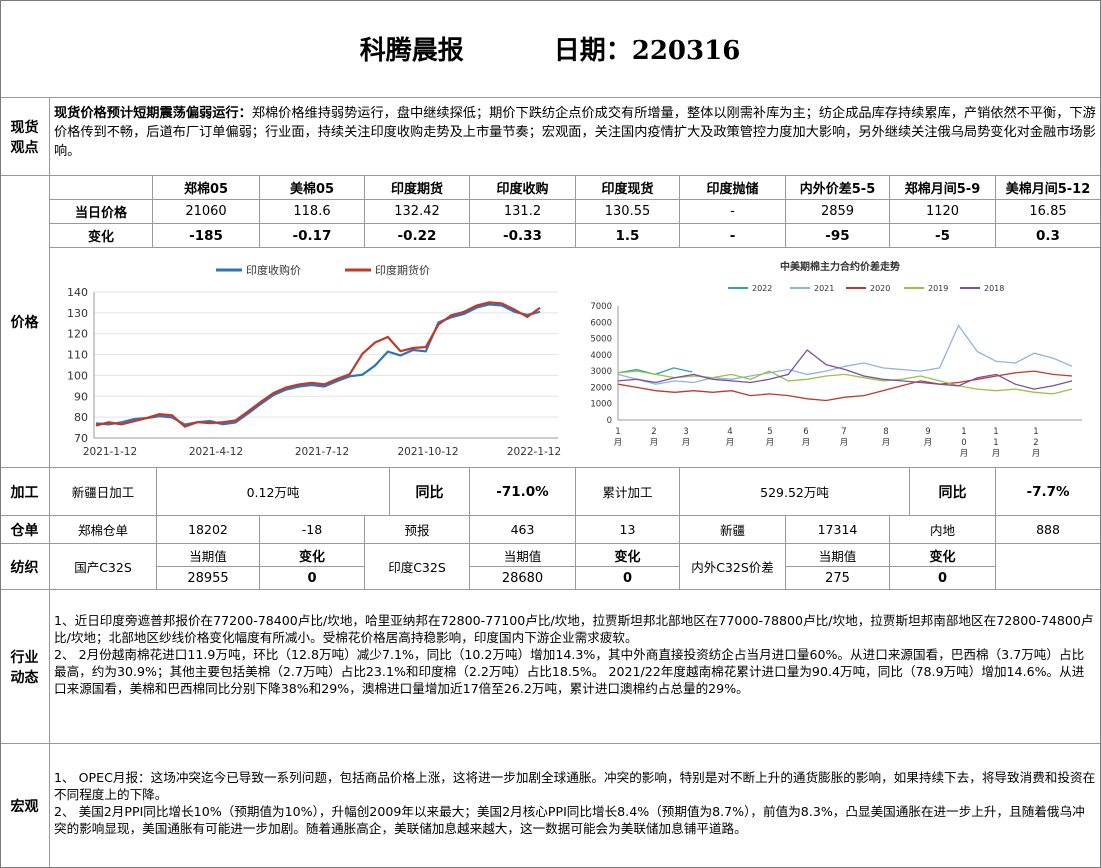 This screenshot has height=868, width=1101. What do you see at coordinates (953, 492) in the screenshot?
I see `cum-yoy-label: 同比` at bounding box center [953, 492].